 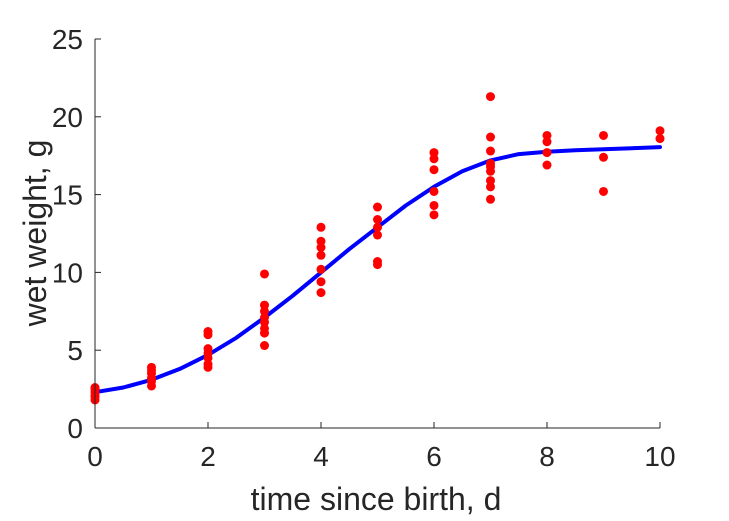 What do you see at coordinates (434, 456) in the screenshot?
I see `x-tick-label: 6` at bounding box center [434, 456].